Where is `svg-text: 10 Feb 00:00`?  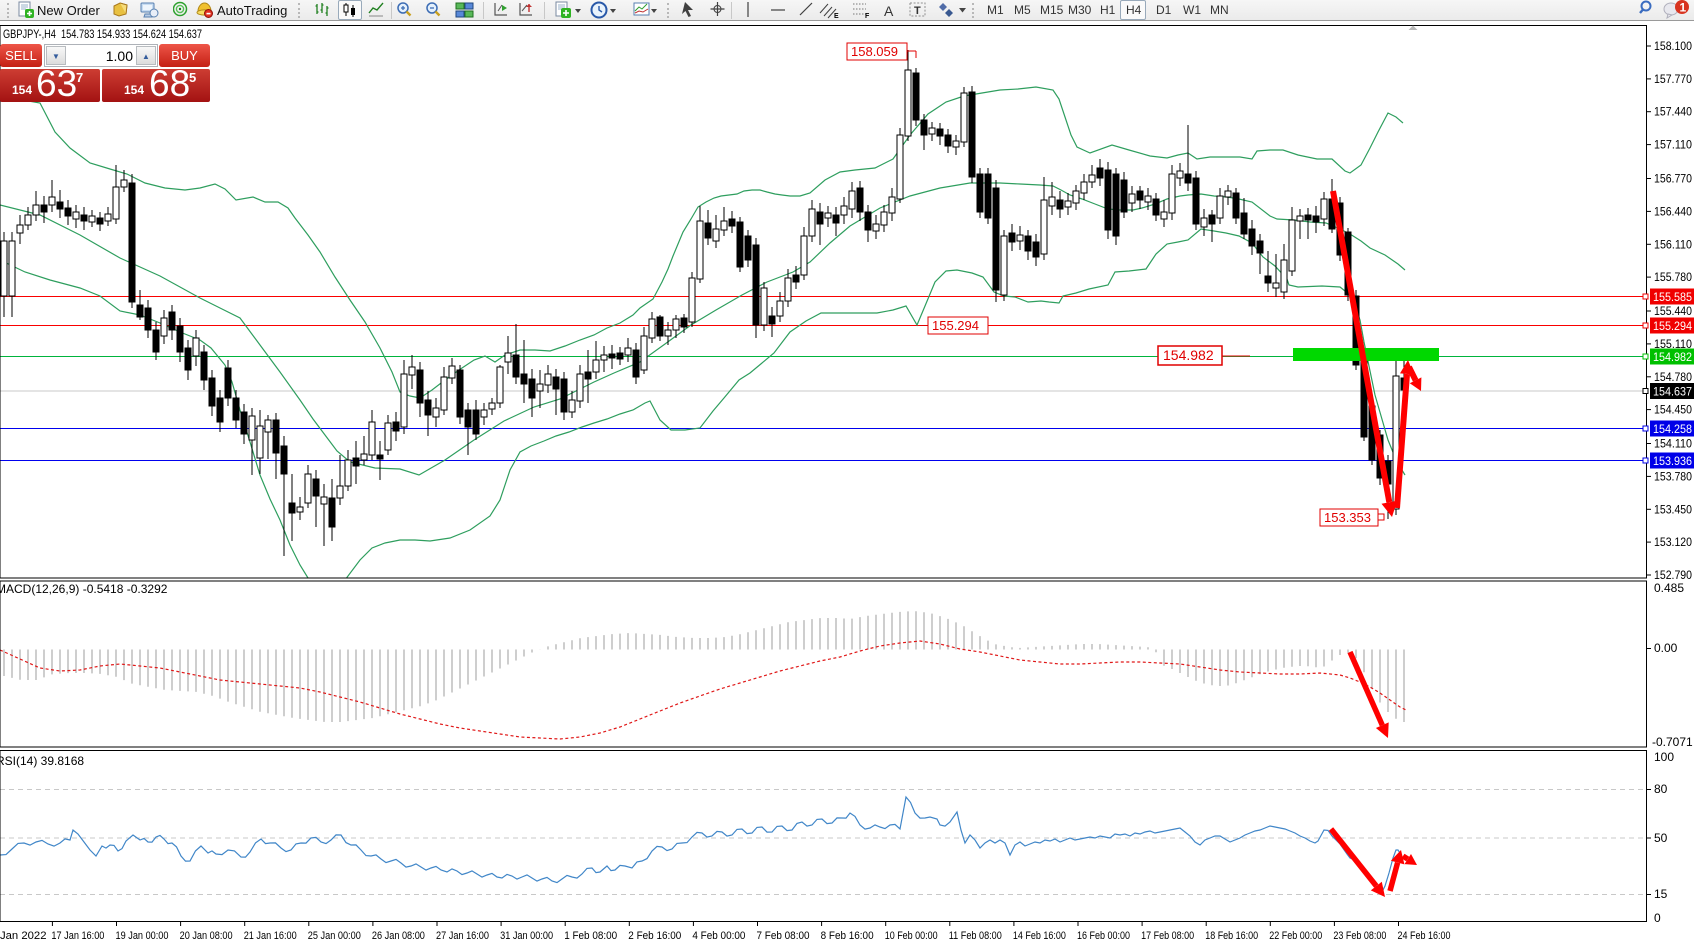 svg-text: 10 Feb 00:00 is located at coordinates (911, 936).